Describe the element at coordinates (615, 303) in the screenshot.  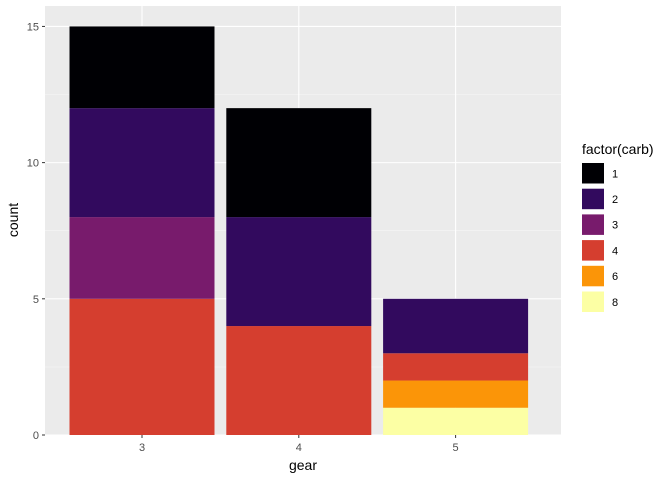
I see `legend-label-8: 8` at that location.